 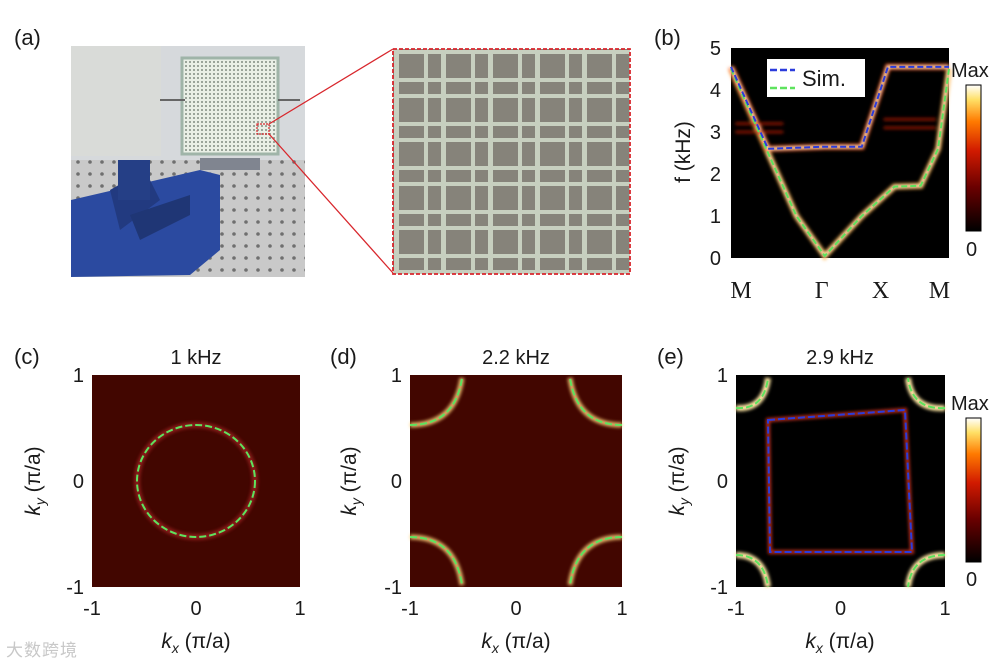 What do you see at coordinates (393, 588) in the screenshot?
I see `d-ytick-0: -1` at bounding box center [393, 588].